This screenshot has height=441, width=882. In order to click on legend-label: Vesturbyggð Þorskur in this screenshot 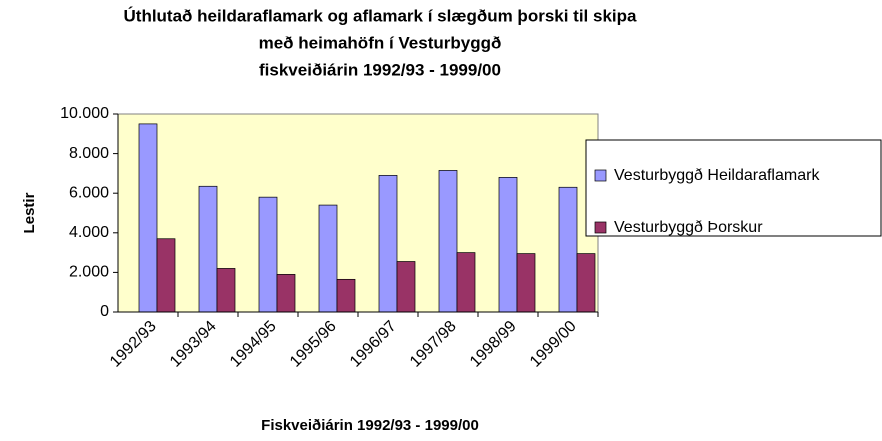, I will do `click(688, 227)`.